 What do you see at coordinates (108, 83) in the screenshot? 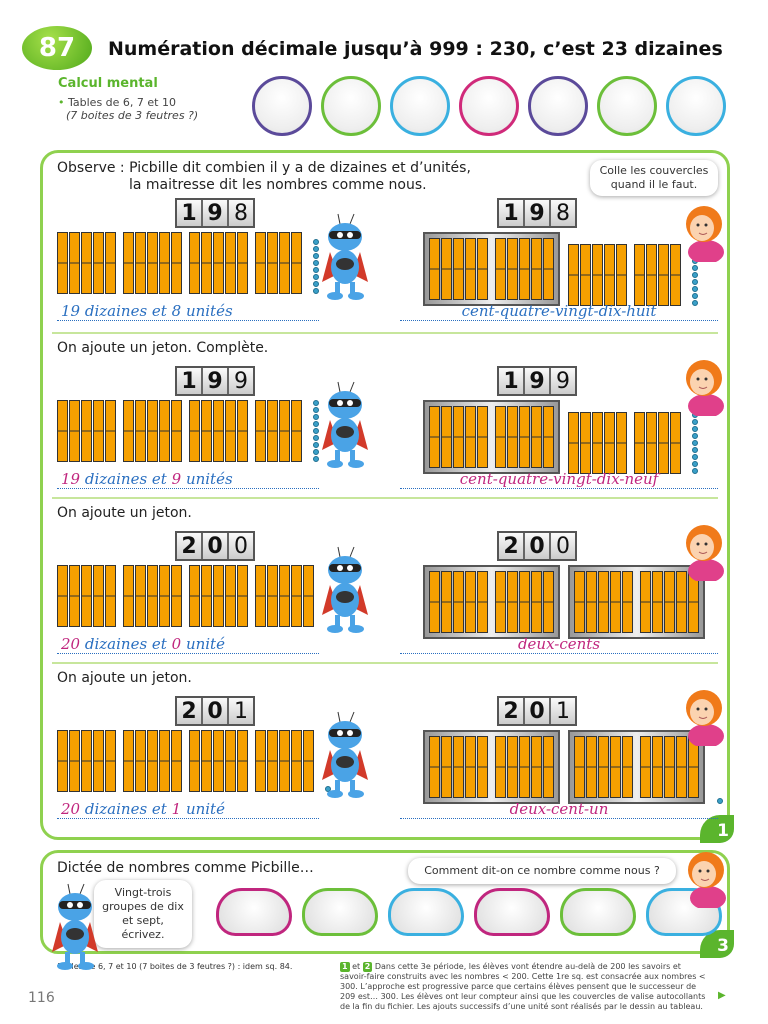
I see `calcul-mental-title: Calcul mental` at bounding box center [108, 83].